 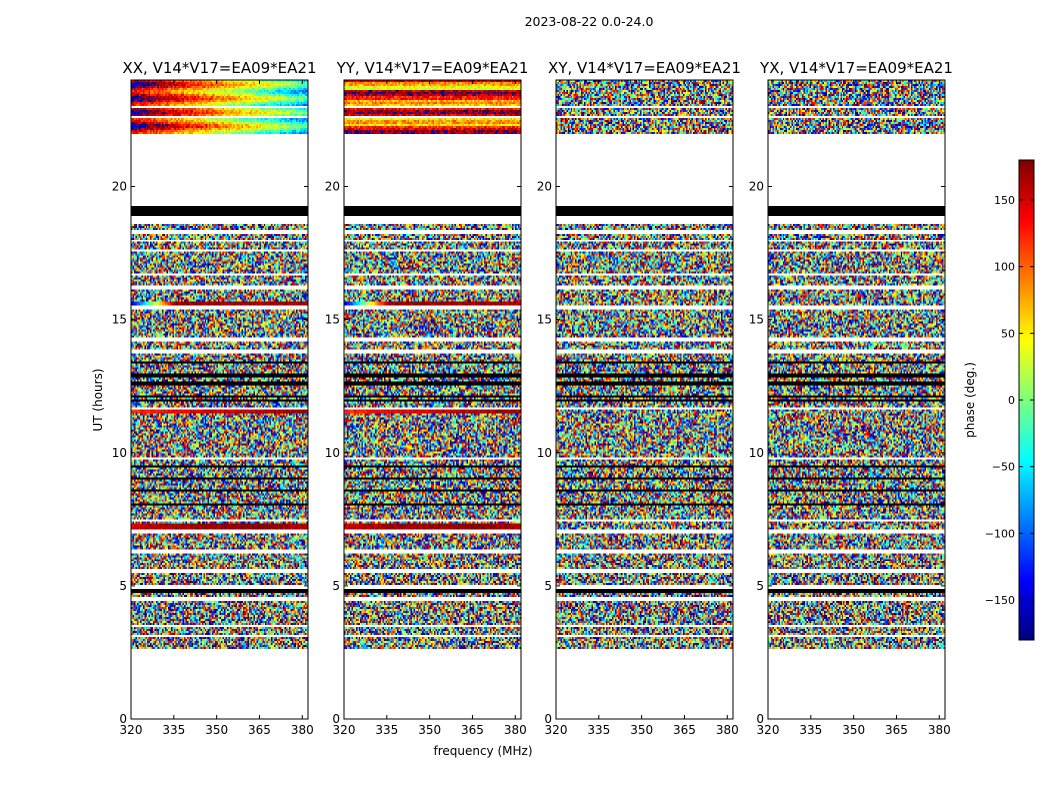 What do you see at coordinates (1008, 333) in the screenshot?
I see `colorbar-tick-label: 50` at bounding box center [1008, 333].